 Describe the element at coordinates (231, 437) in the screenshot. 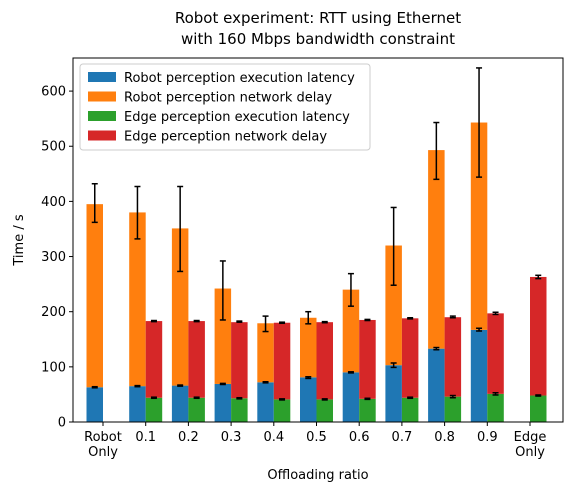

I see `x-tick-label-3: 0.3` at that location.